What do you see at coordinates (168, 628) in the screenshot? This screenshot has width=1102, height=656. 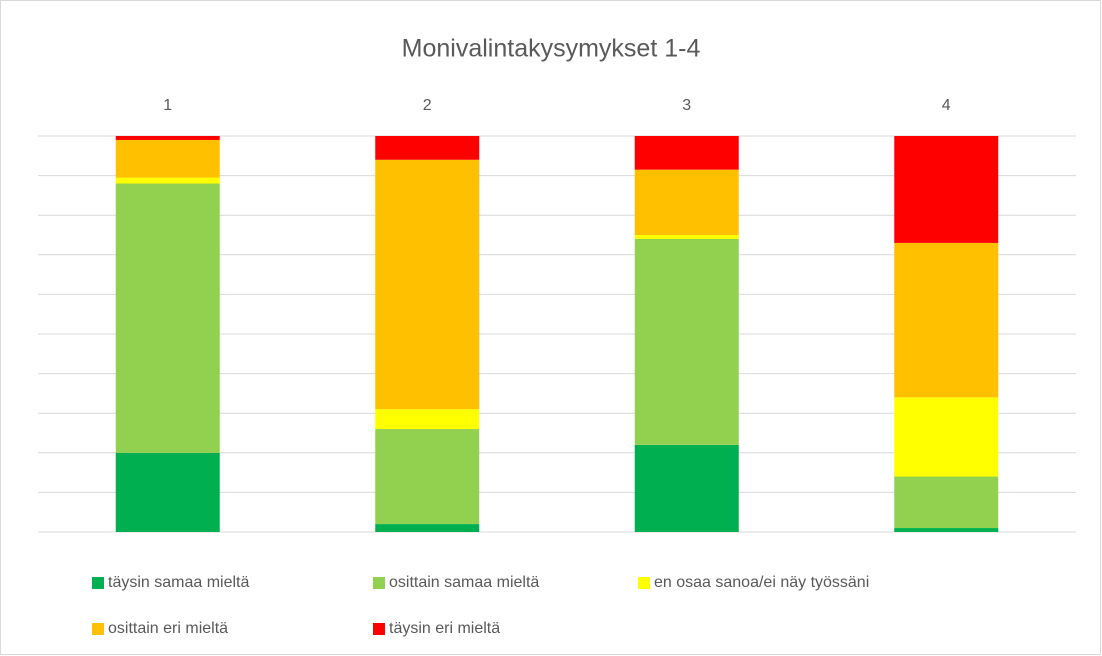 I see `legend-label: osittain eri mieltä` at bounding box center [168, 628].